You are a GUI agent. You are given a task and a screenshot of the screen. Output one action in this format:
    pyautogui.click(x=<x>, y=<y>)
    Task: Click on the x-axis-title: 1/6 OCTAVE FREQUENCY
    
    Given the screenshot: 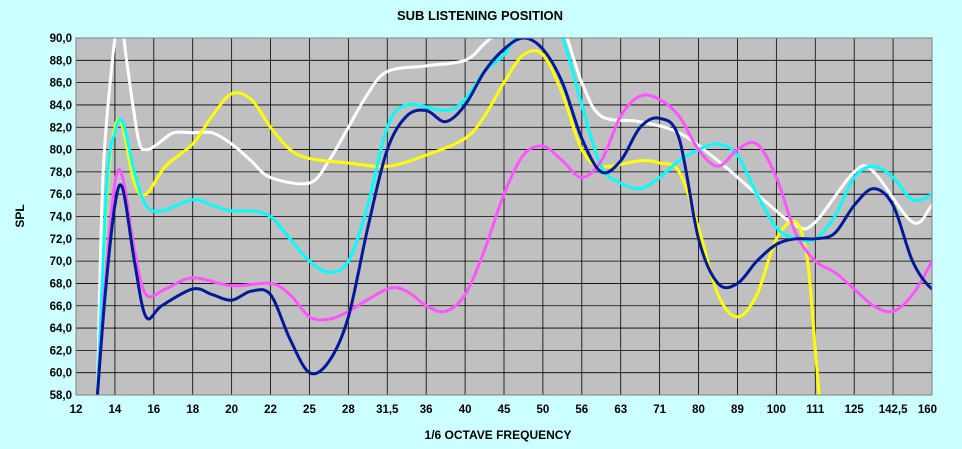 What is the action you would take?
    pyautogui.click(x=498, y=435)
    